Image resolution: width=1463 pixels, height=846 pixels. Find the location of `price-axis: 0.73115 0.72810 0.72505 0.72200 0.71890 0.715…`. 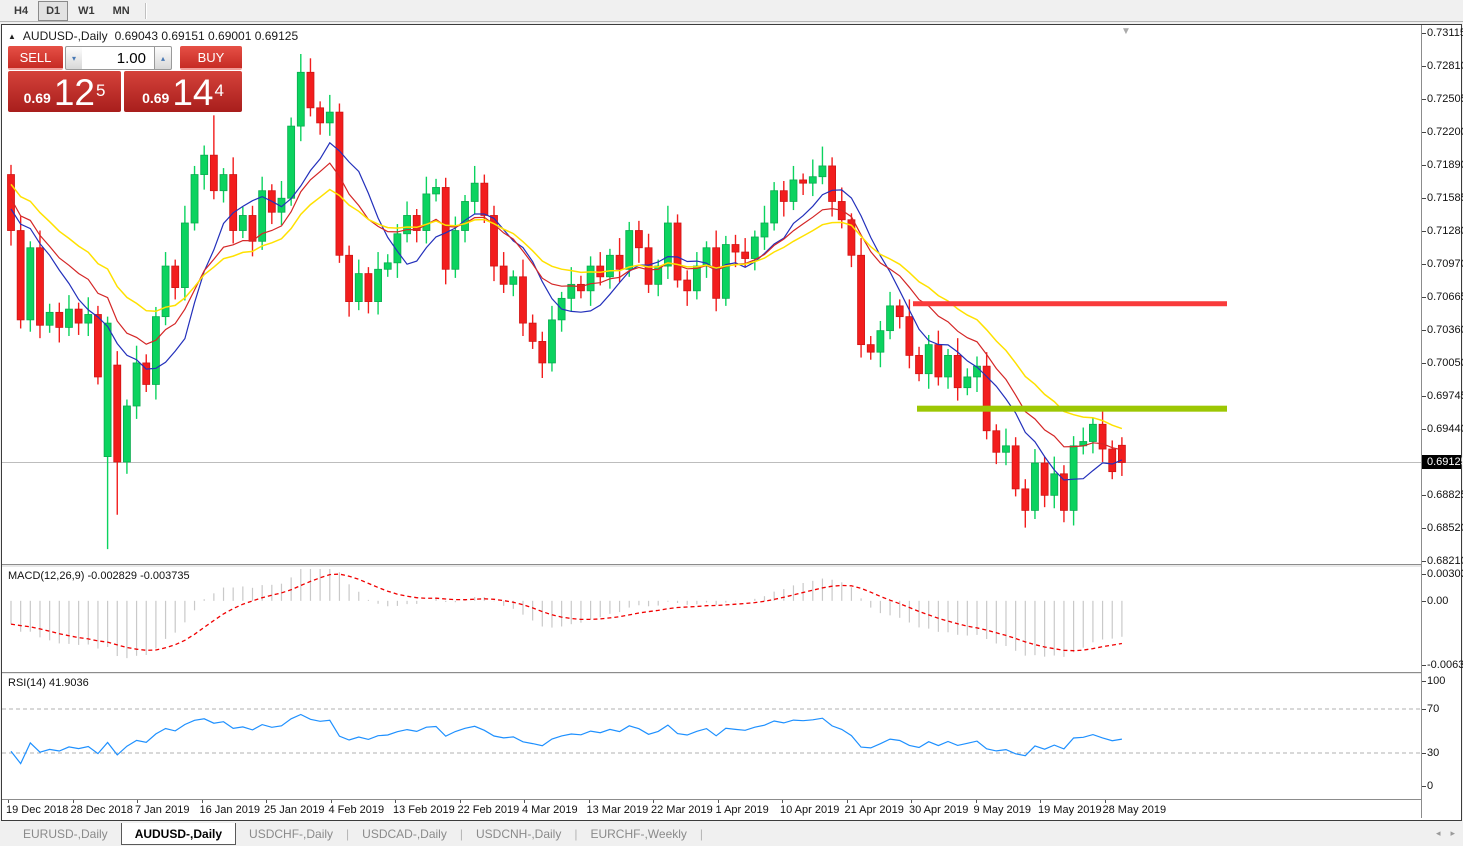

price-axis: 0.73115 0.72810 0.72505 0.72200 0.71890 0.715… is located at coordinates (1442, 296).